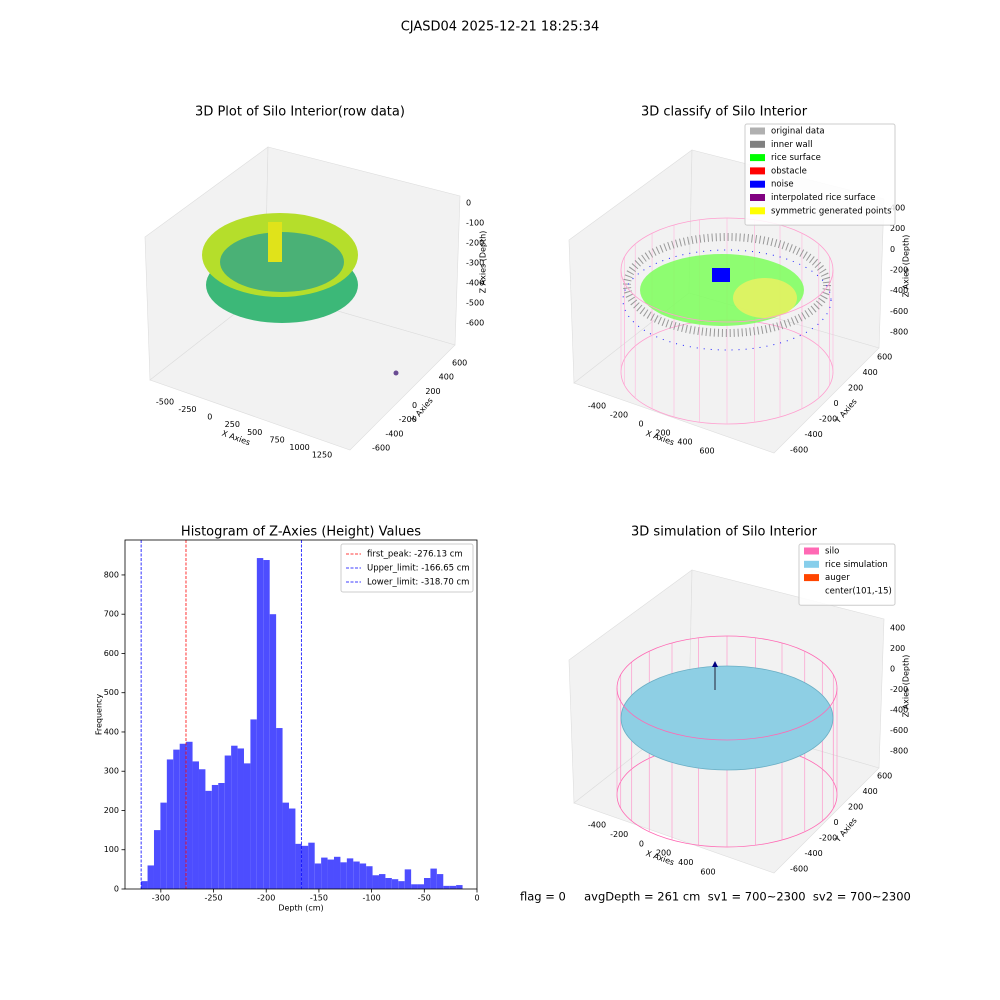 Image resolution: width=1000 pixels, height=1000 pixels. I want to click on symmetric-points, so click(765, 298).